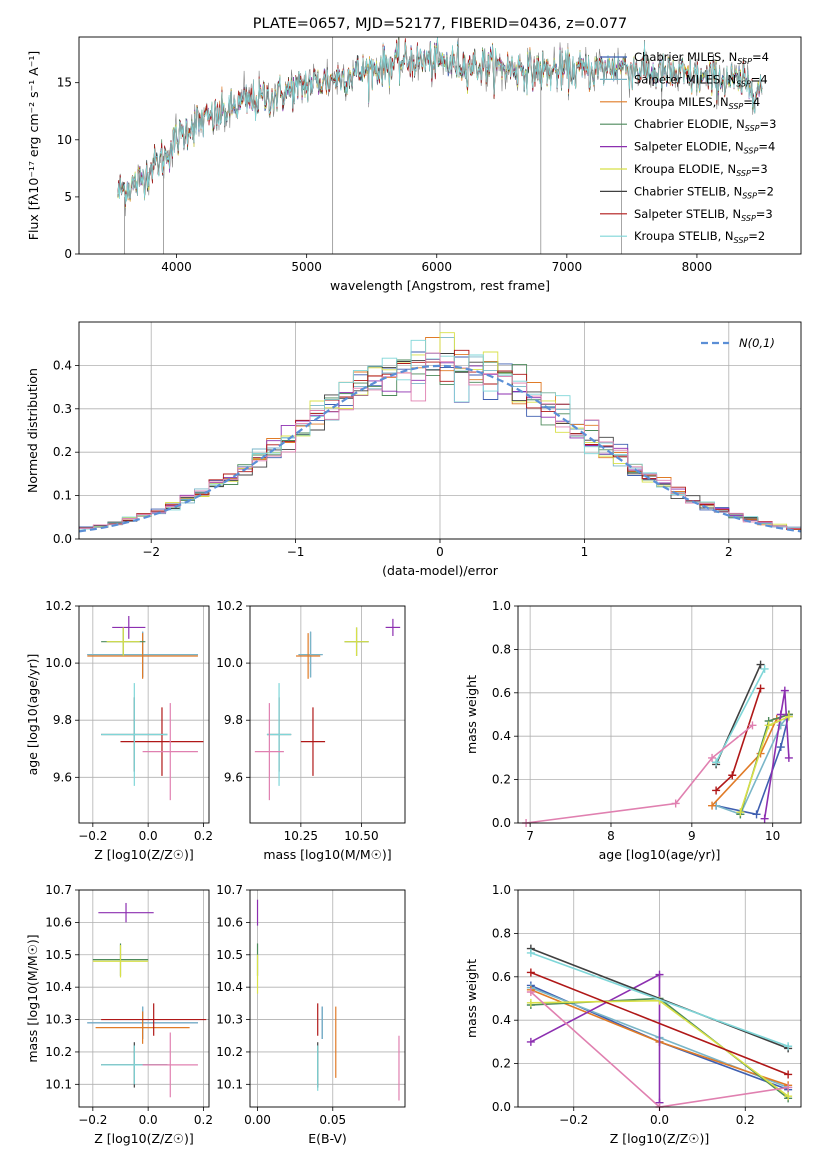  I want to click on y-tick-label: 9.6, so click(233, 777).